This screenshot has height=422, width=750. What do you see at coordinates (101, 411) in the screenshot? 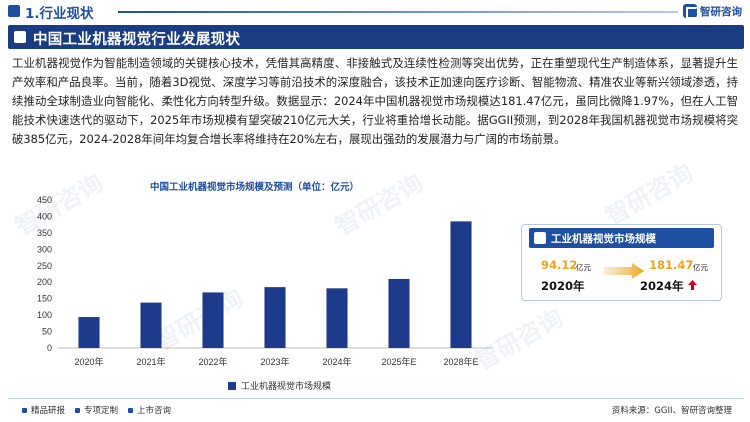
I see `footer-item-label: 专项定制` at bounding box center [101, 411].